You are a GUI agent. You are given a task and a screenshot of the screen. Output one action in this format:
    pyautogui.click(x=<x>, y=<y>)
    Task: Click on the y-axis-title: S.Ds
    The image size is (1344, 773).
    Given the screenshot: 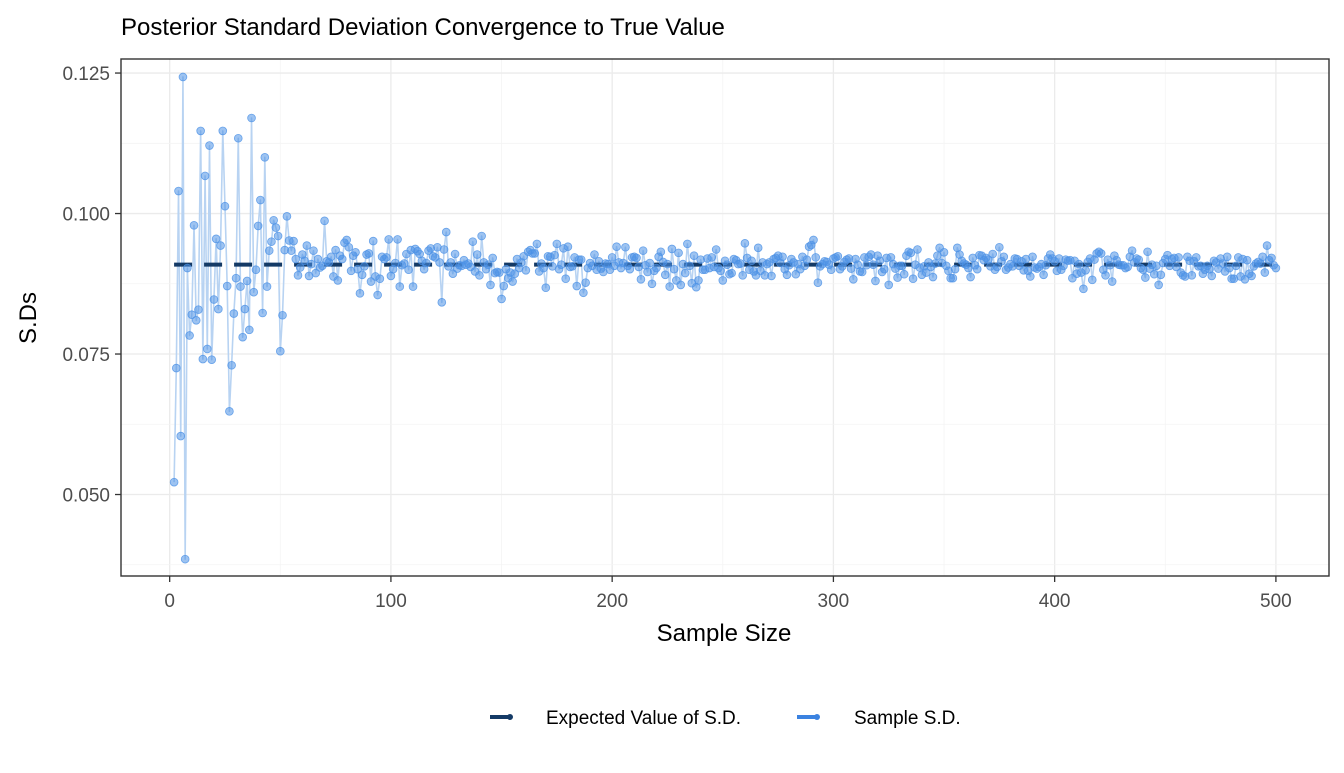 What is the action you would take?
    pyautogui.click(x=28, y=318)
    